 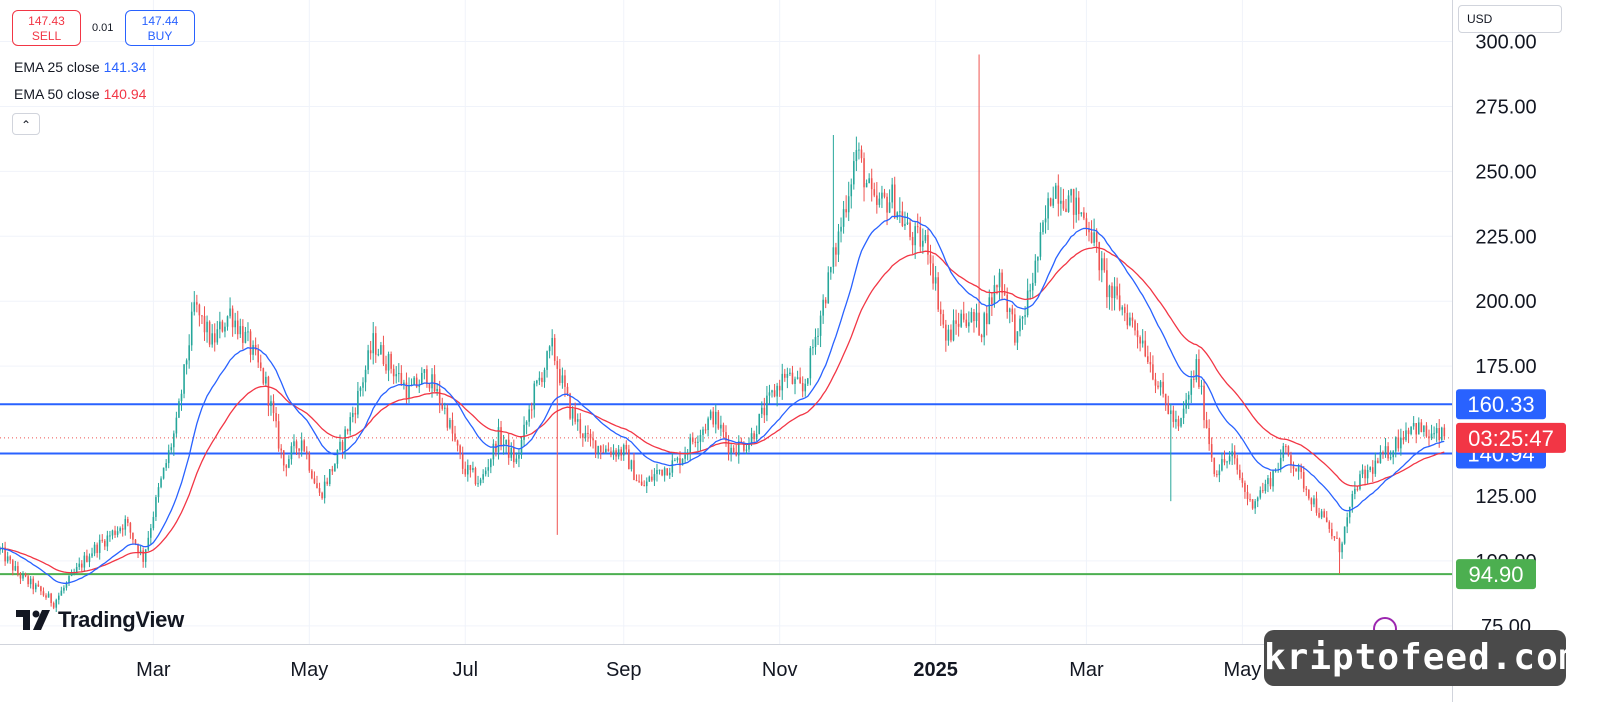 What do you see at coordinates (80, 94) in the screenshot?
I see `legend-ema50: EMA 50 close 140.94` at bounding box center [80, 94].